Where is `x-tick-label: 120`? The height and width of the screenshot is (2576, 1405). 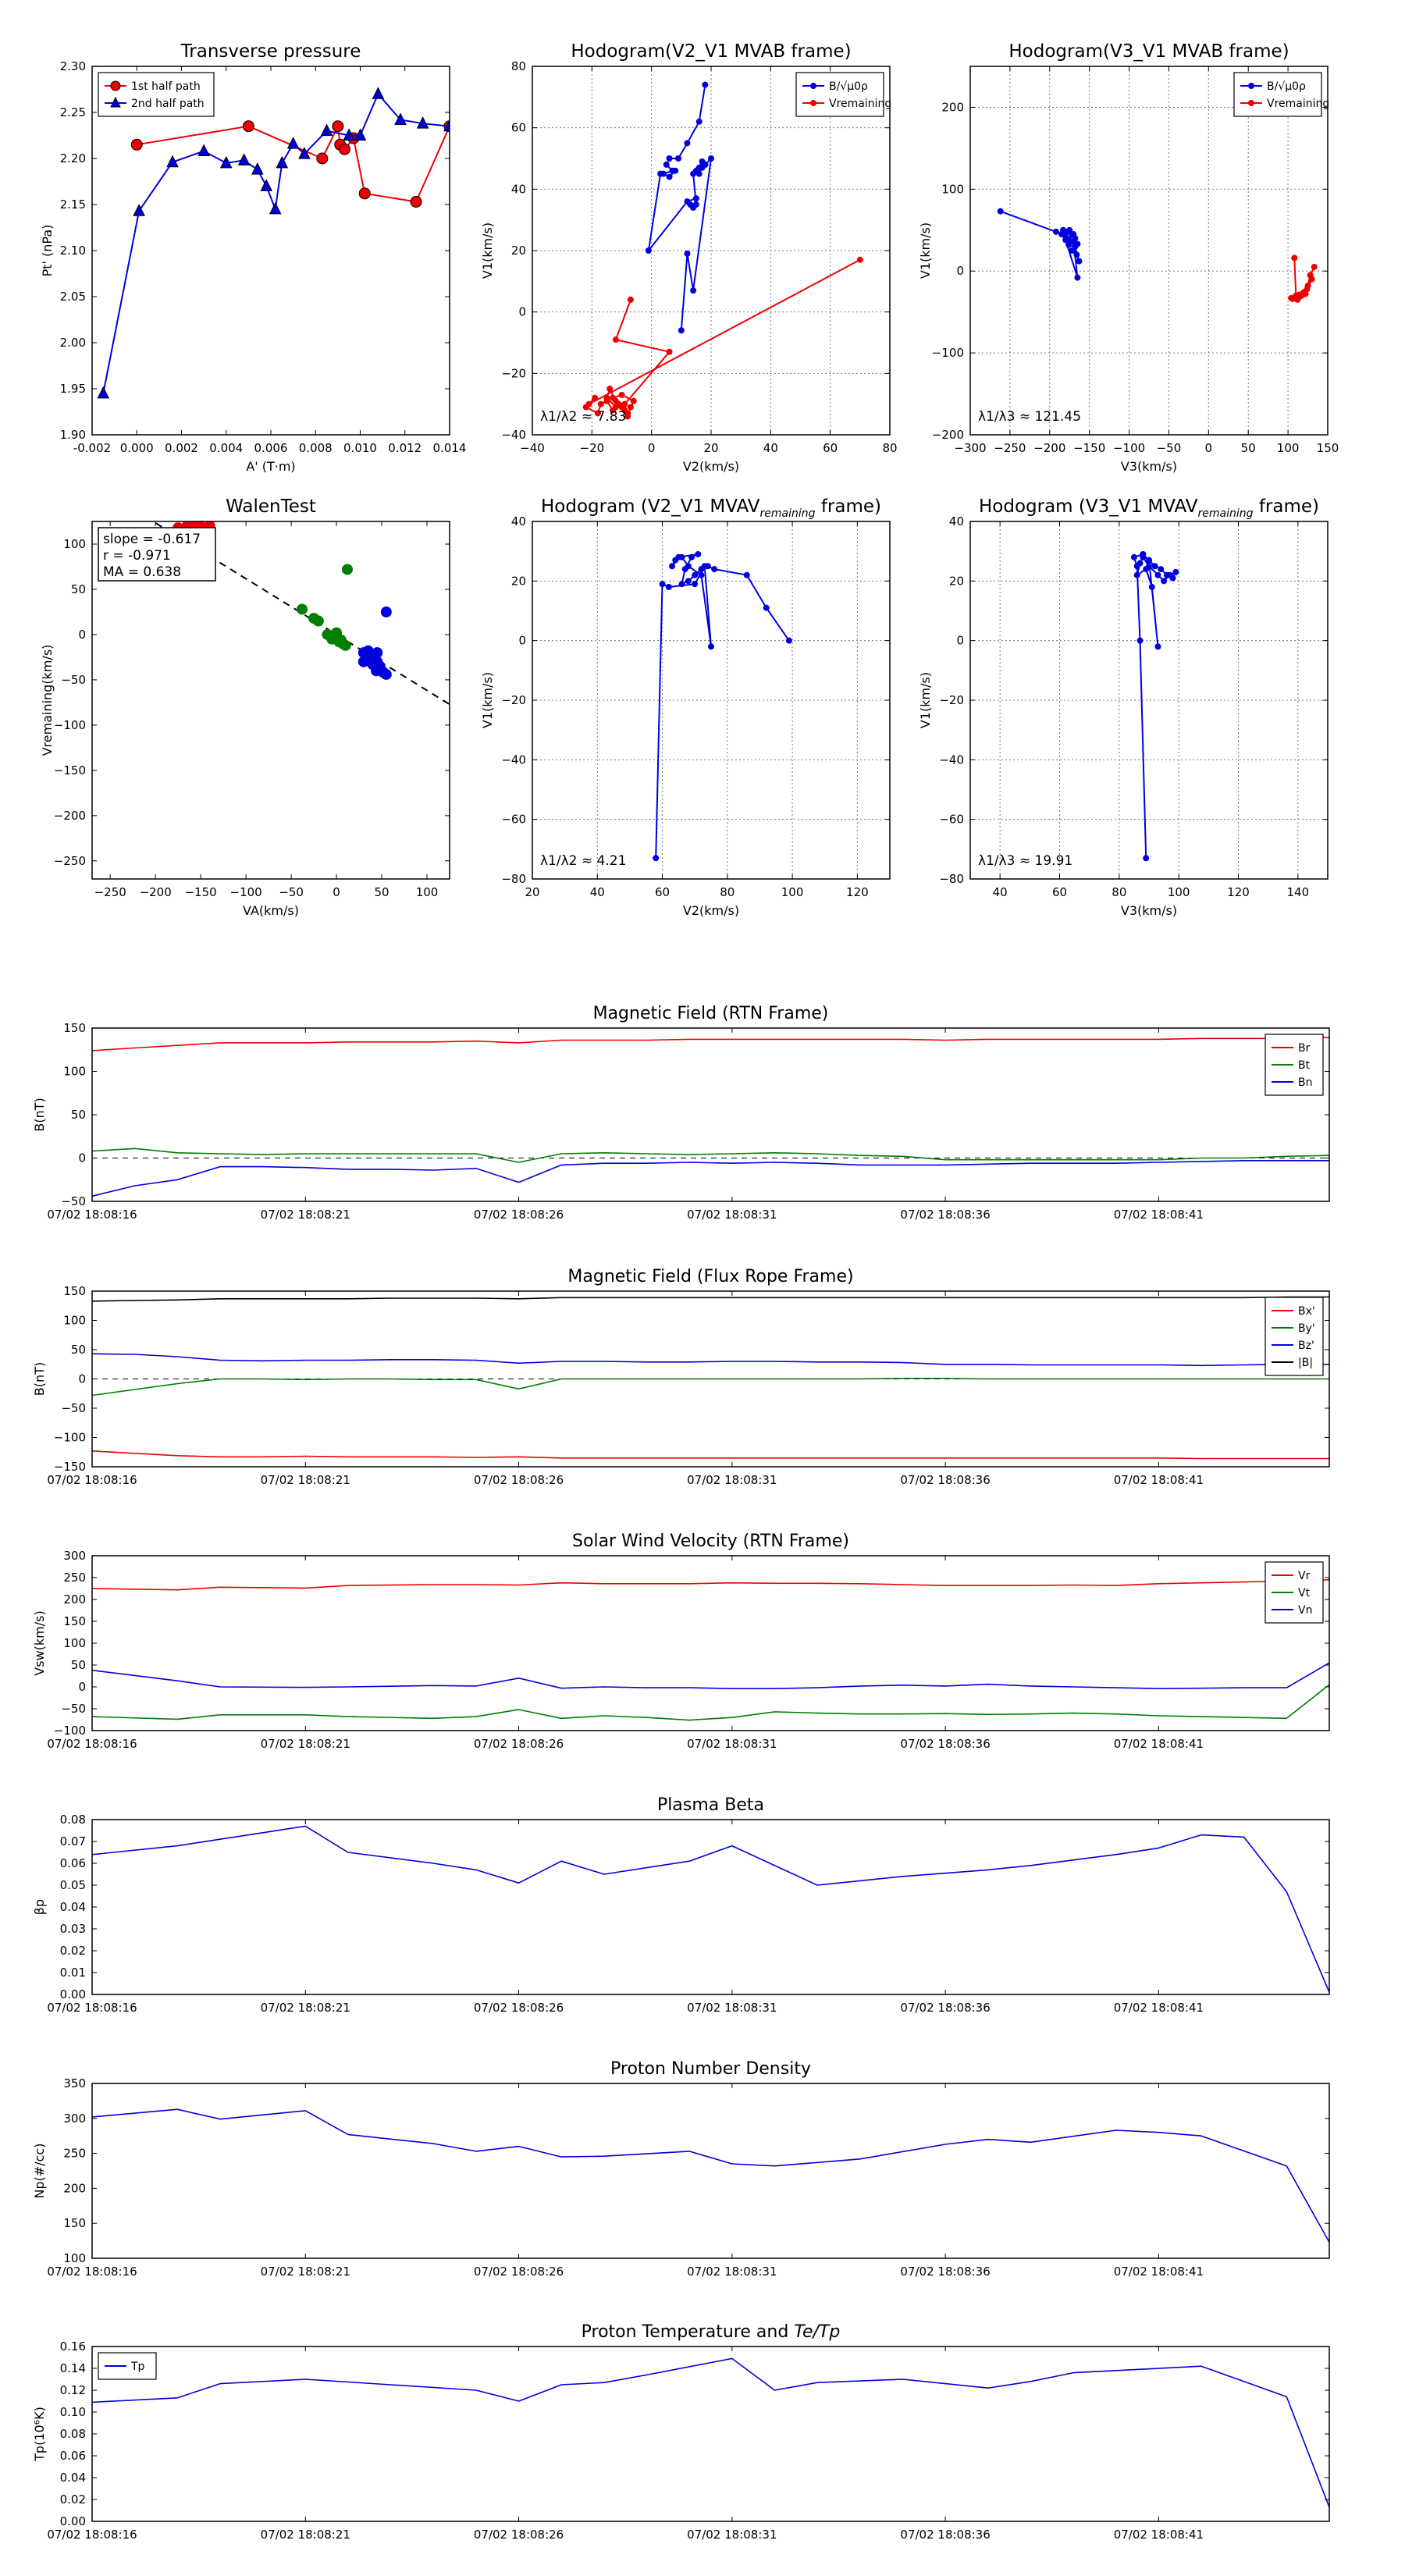 x-tick-label: 120 is located at coordinates (858, 892).